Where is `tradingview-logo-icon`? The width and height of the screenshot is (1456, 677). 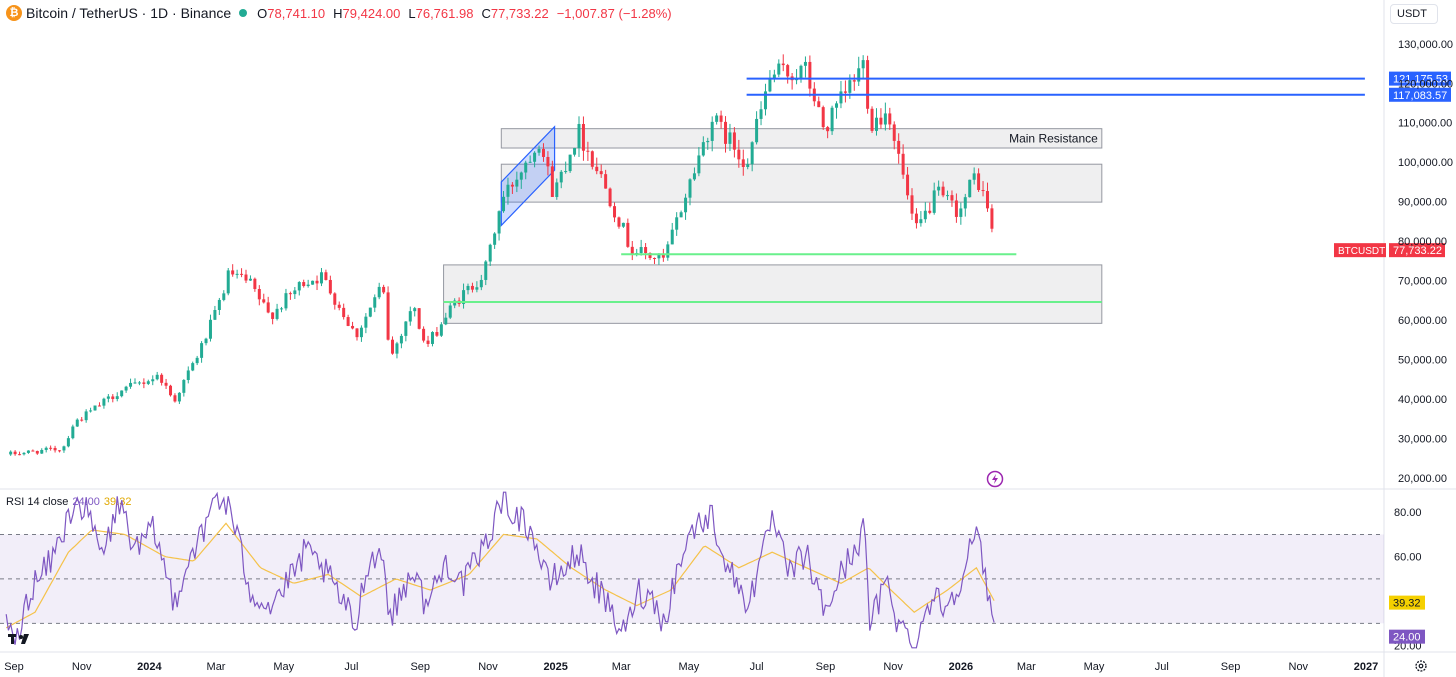
tradingview-logo-icon is located at coordinates (18, 639).